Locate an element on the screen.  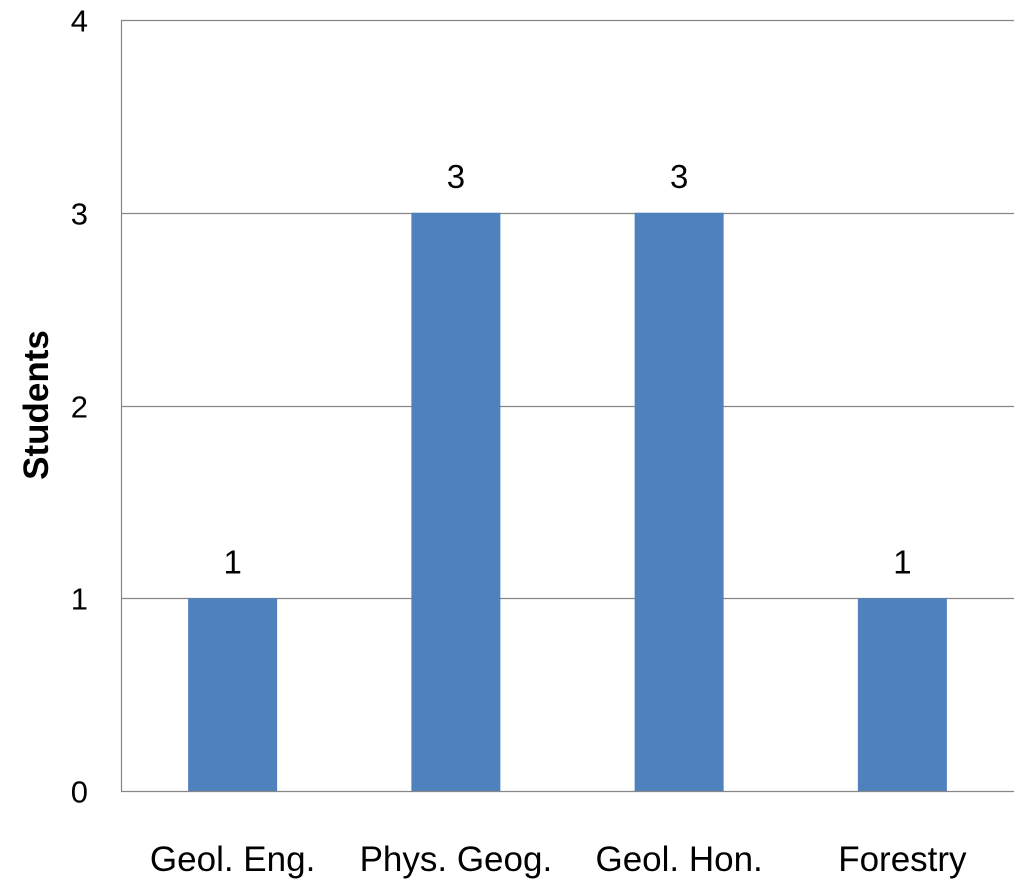
y-tick-label: 0 is located at coordinates (79, 792).